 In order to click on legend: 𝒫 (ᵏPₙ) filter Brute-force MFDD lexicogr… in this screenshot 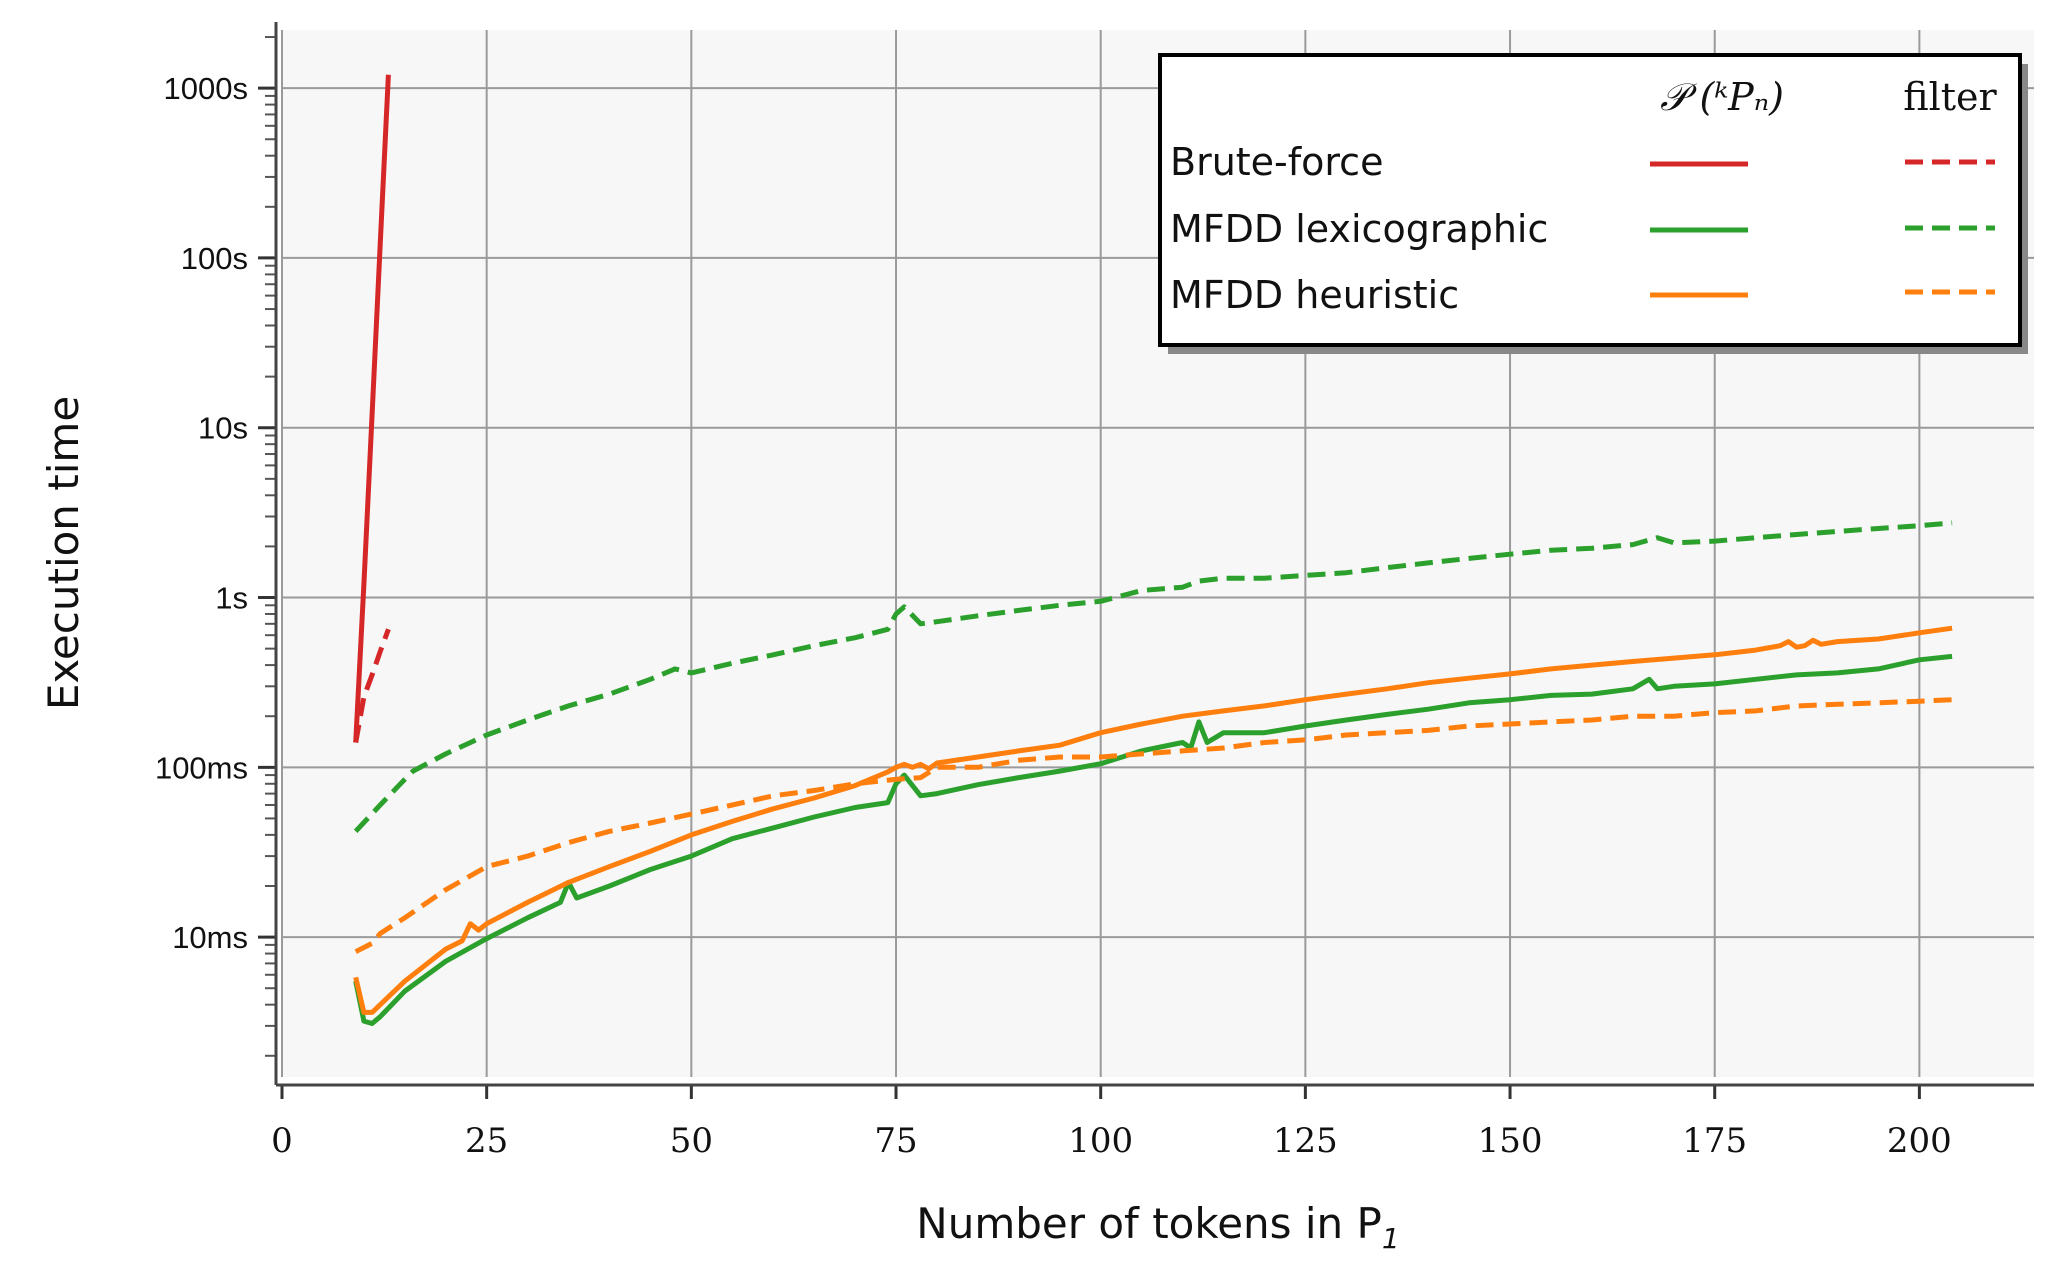, I will do `click(1593, 203)`.